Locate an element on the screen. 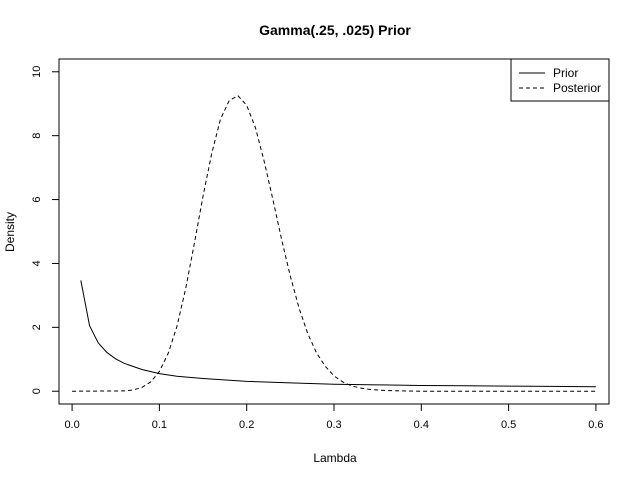 The height and width of the screenshot is (480, 640). y-tick-label: 8 is located at coordinates (37, 136).